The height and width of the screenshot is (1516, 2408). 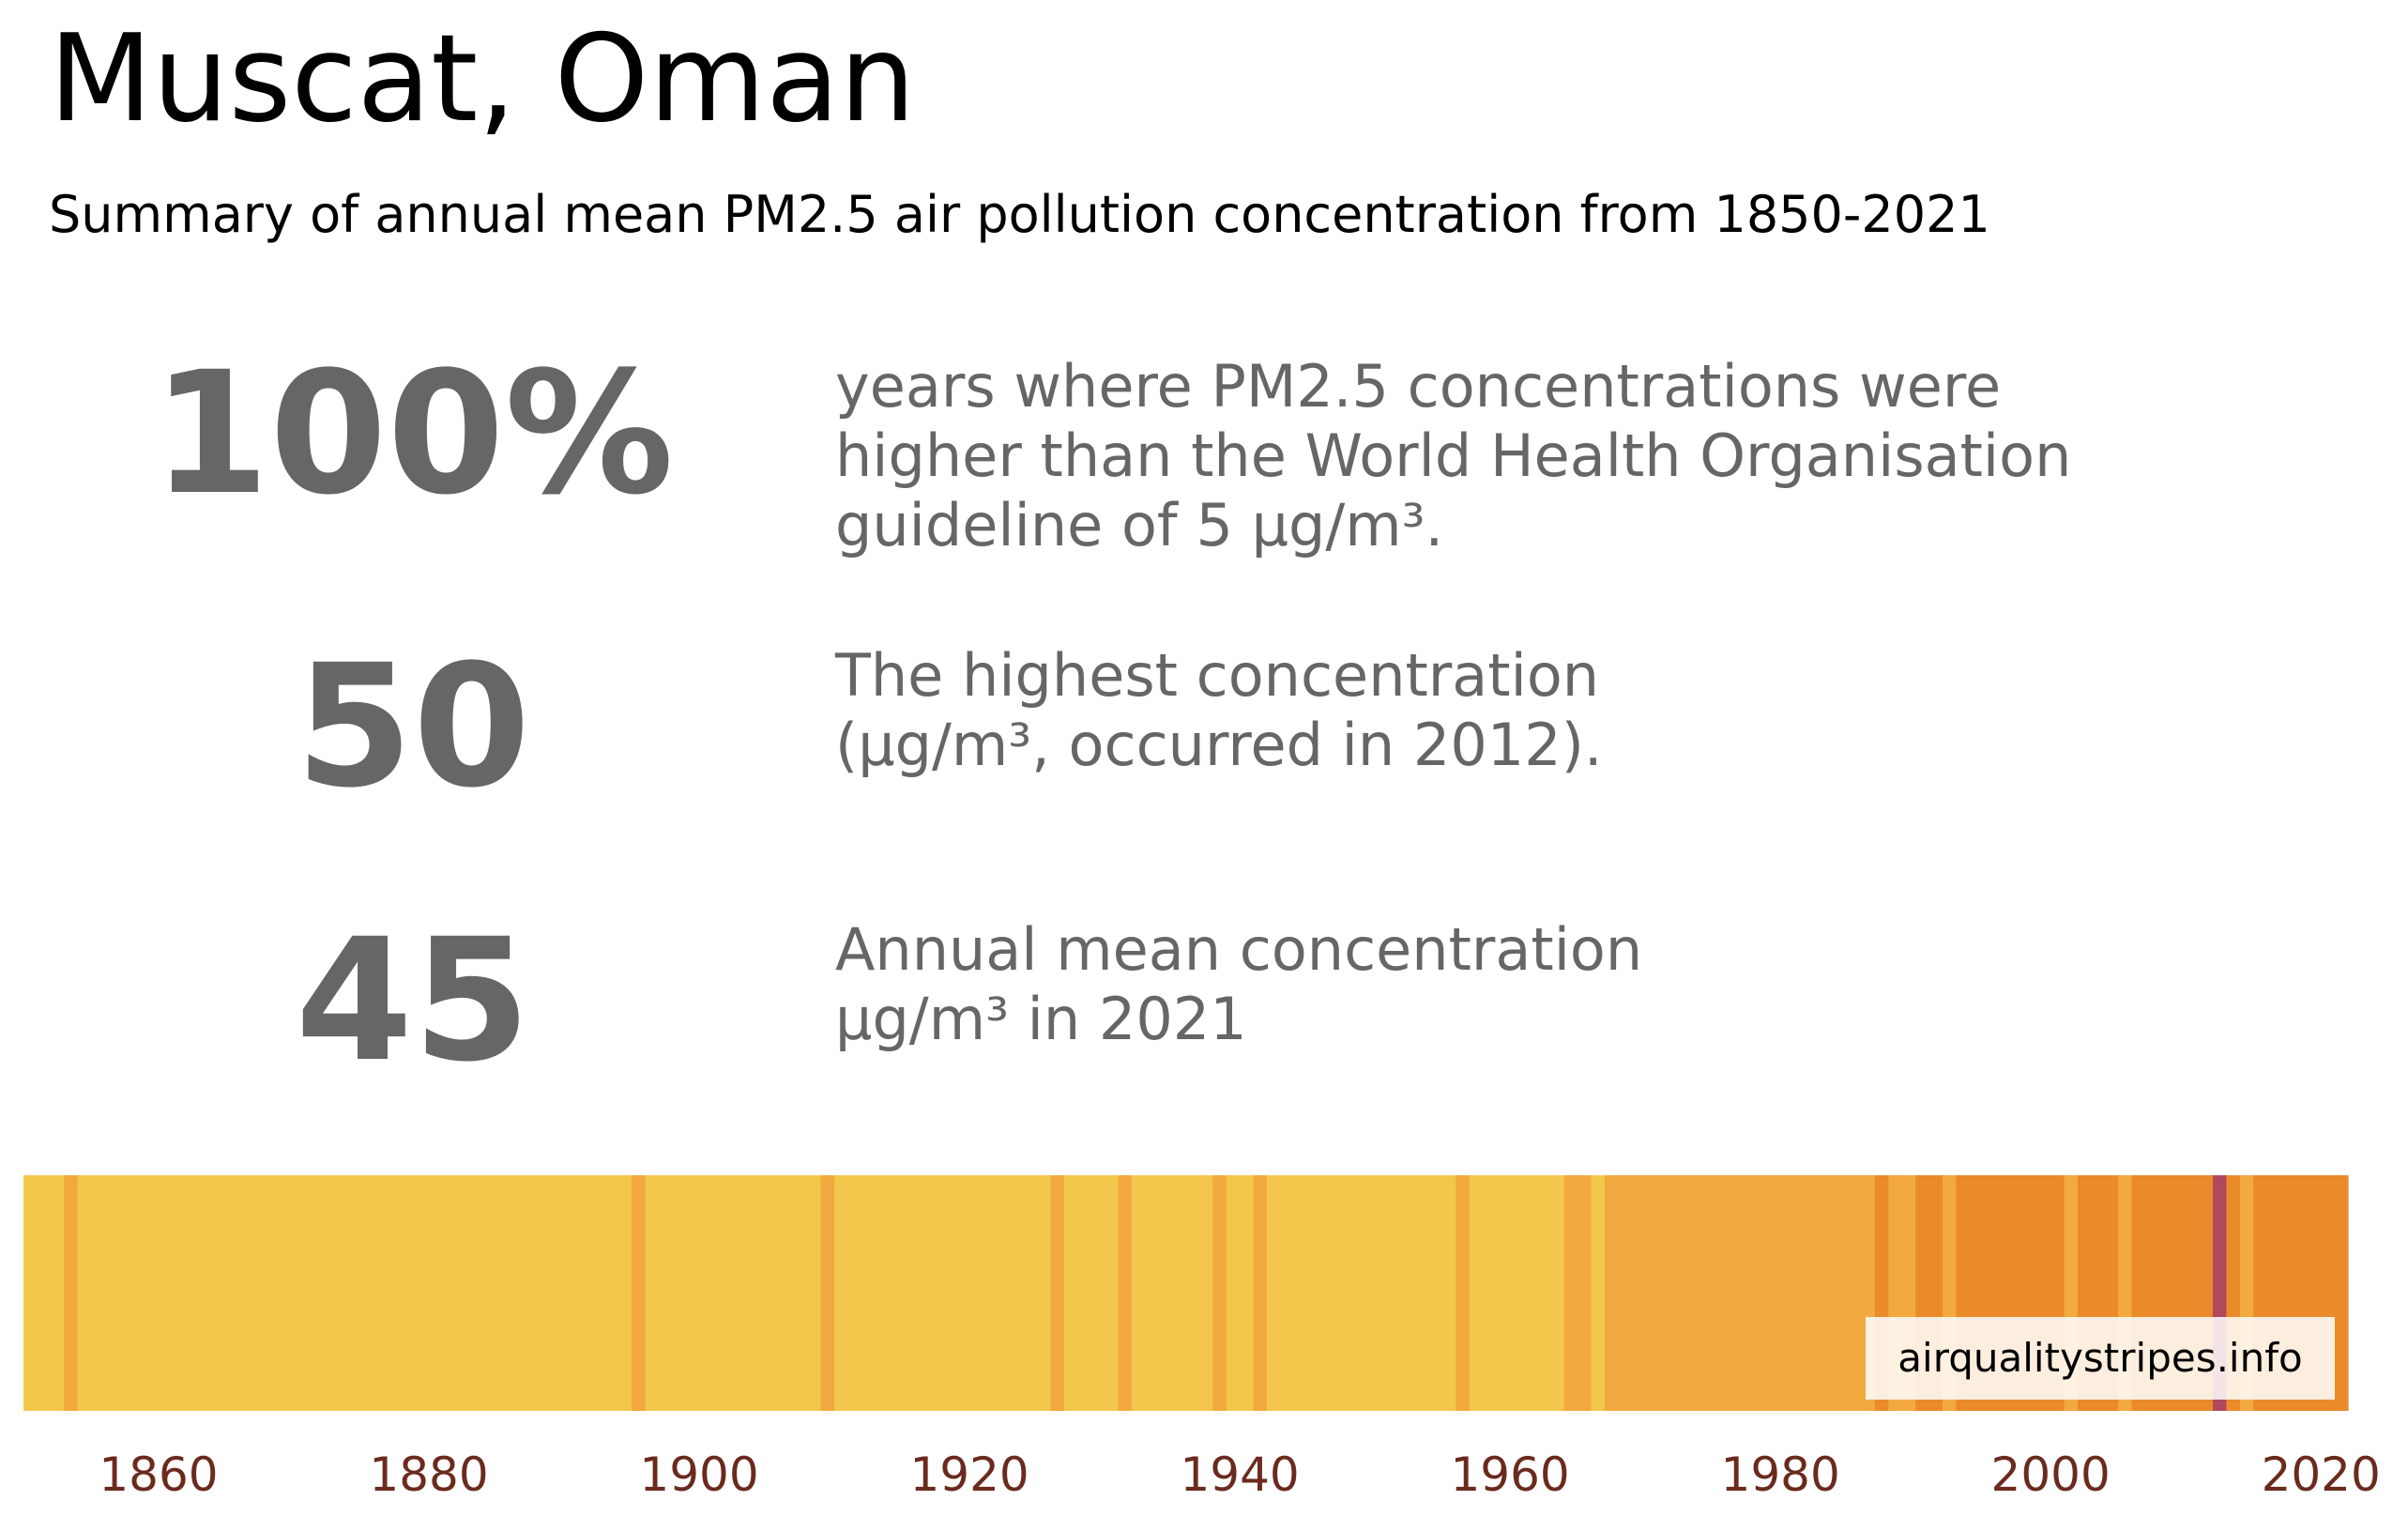 I want to click on x-tick-label: 1900, so click(x=698, y=1474).